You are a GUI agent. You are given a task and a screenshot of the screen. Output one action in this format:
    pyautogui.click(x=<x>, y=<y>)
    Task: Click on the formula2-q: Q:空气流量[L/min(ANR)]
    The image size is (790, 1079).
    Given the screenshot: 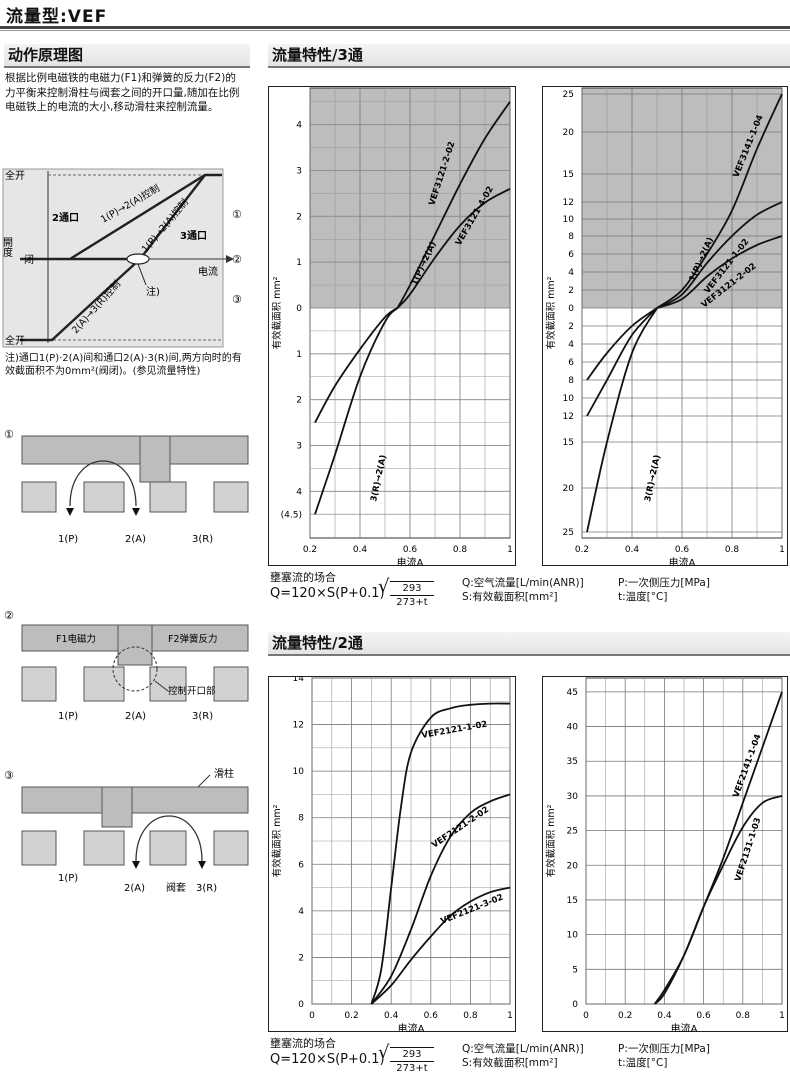 What is the action you would take?
    pyautogui.click(x=523, y=1049)
    